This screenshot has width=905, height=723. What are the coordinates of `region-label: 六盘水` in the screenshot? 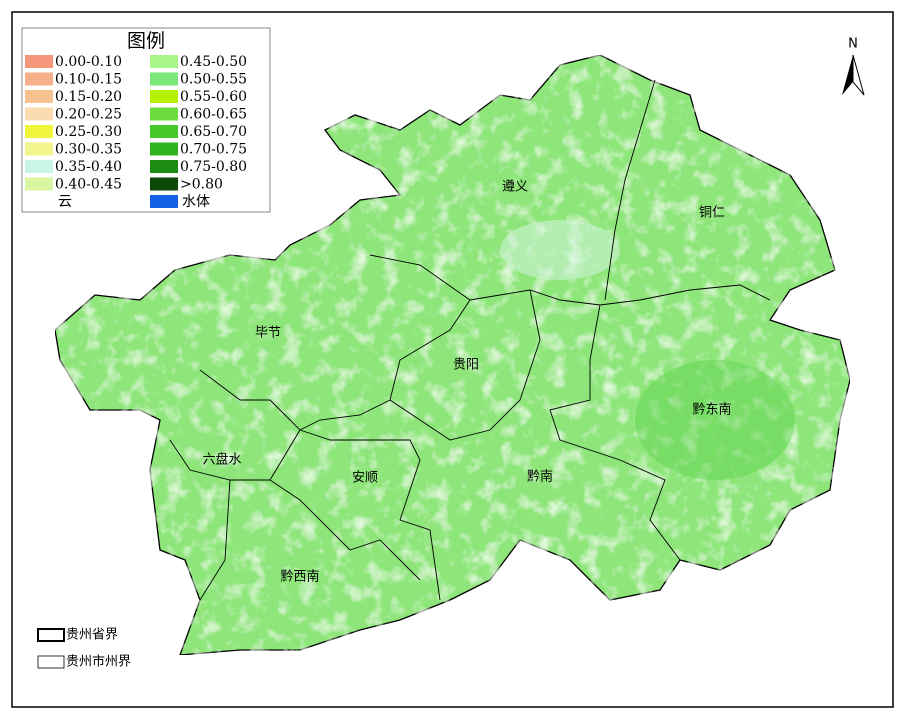 It's located at (221, 460).